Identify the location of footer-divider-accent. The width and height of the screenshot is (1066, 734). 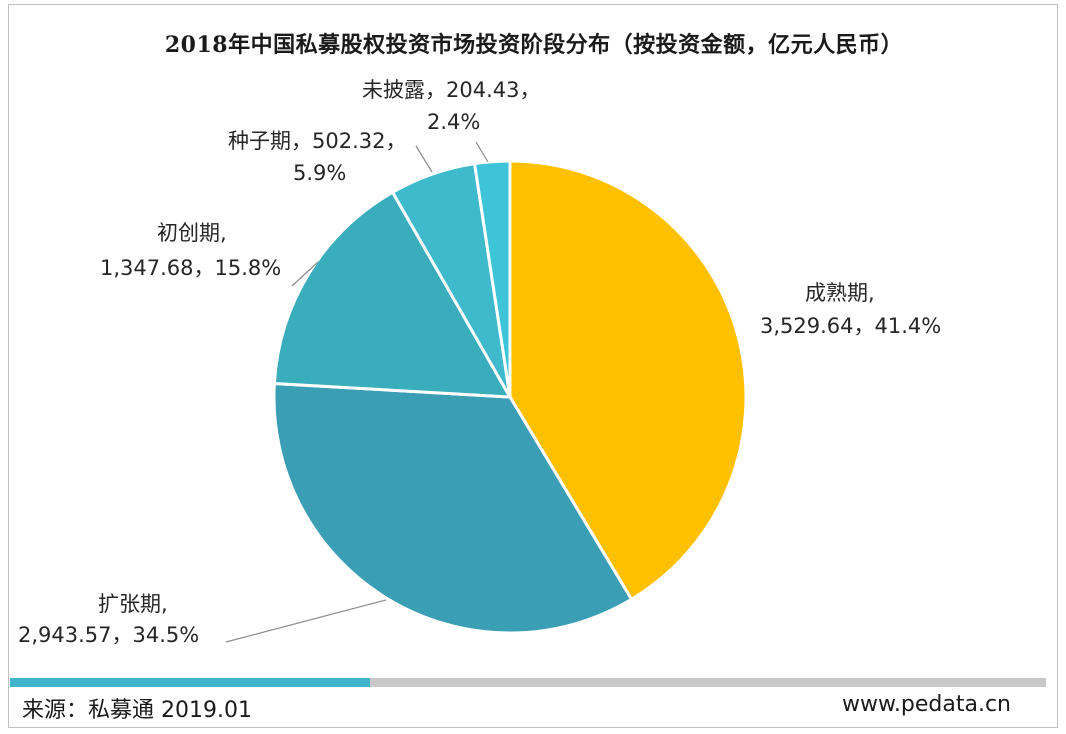
(190, 682).